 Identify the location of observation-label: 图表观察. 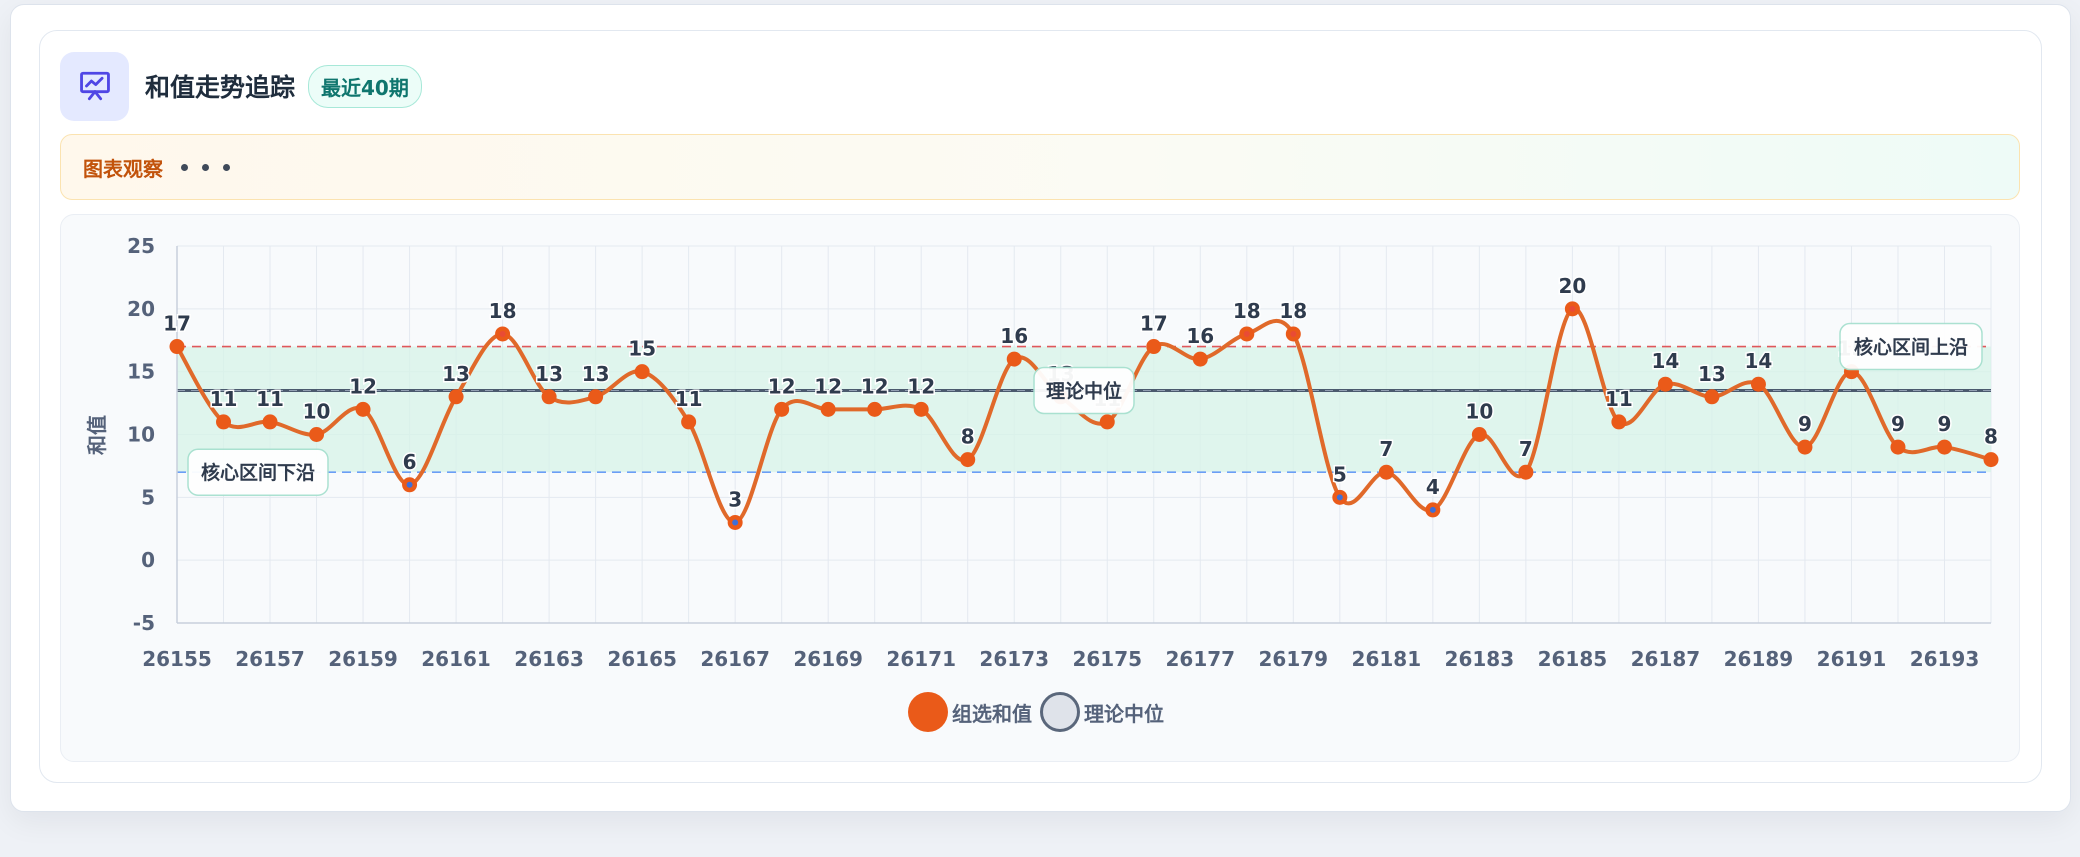
(123, 168).